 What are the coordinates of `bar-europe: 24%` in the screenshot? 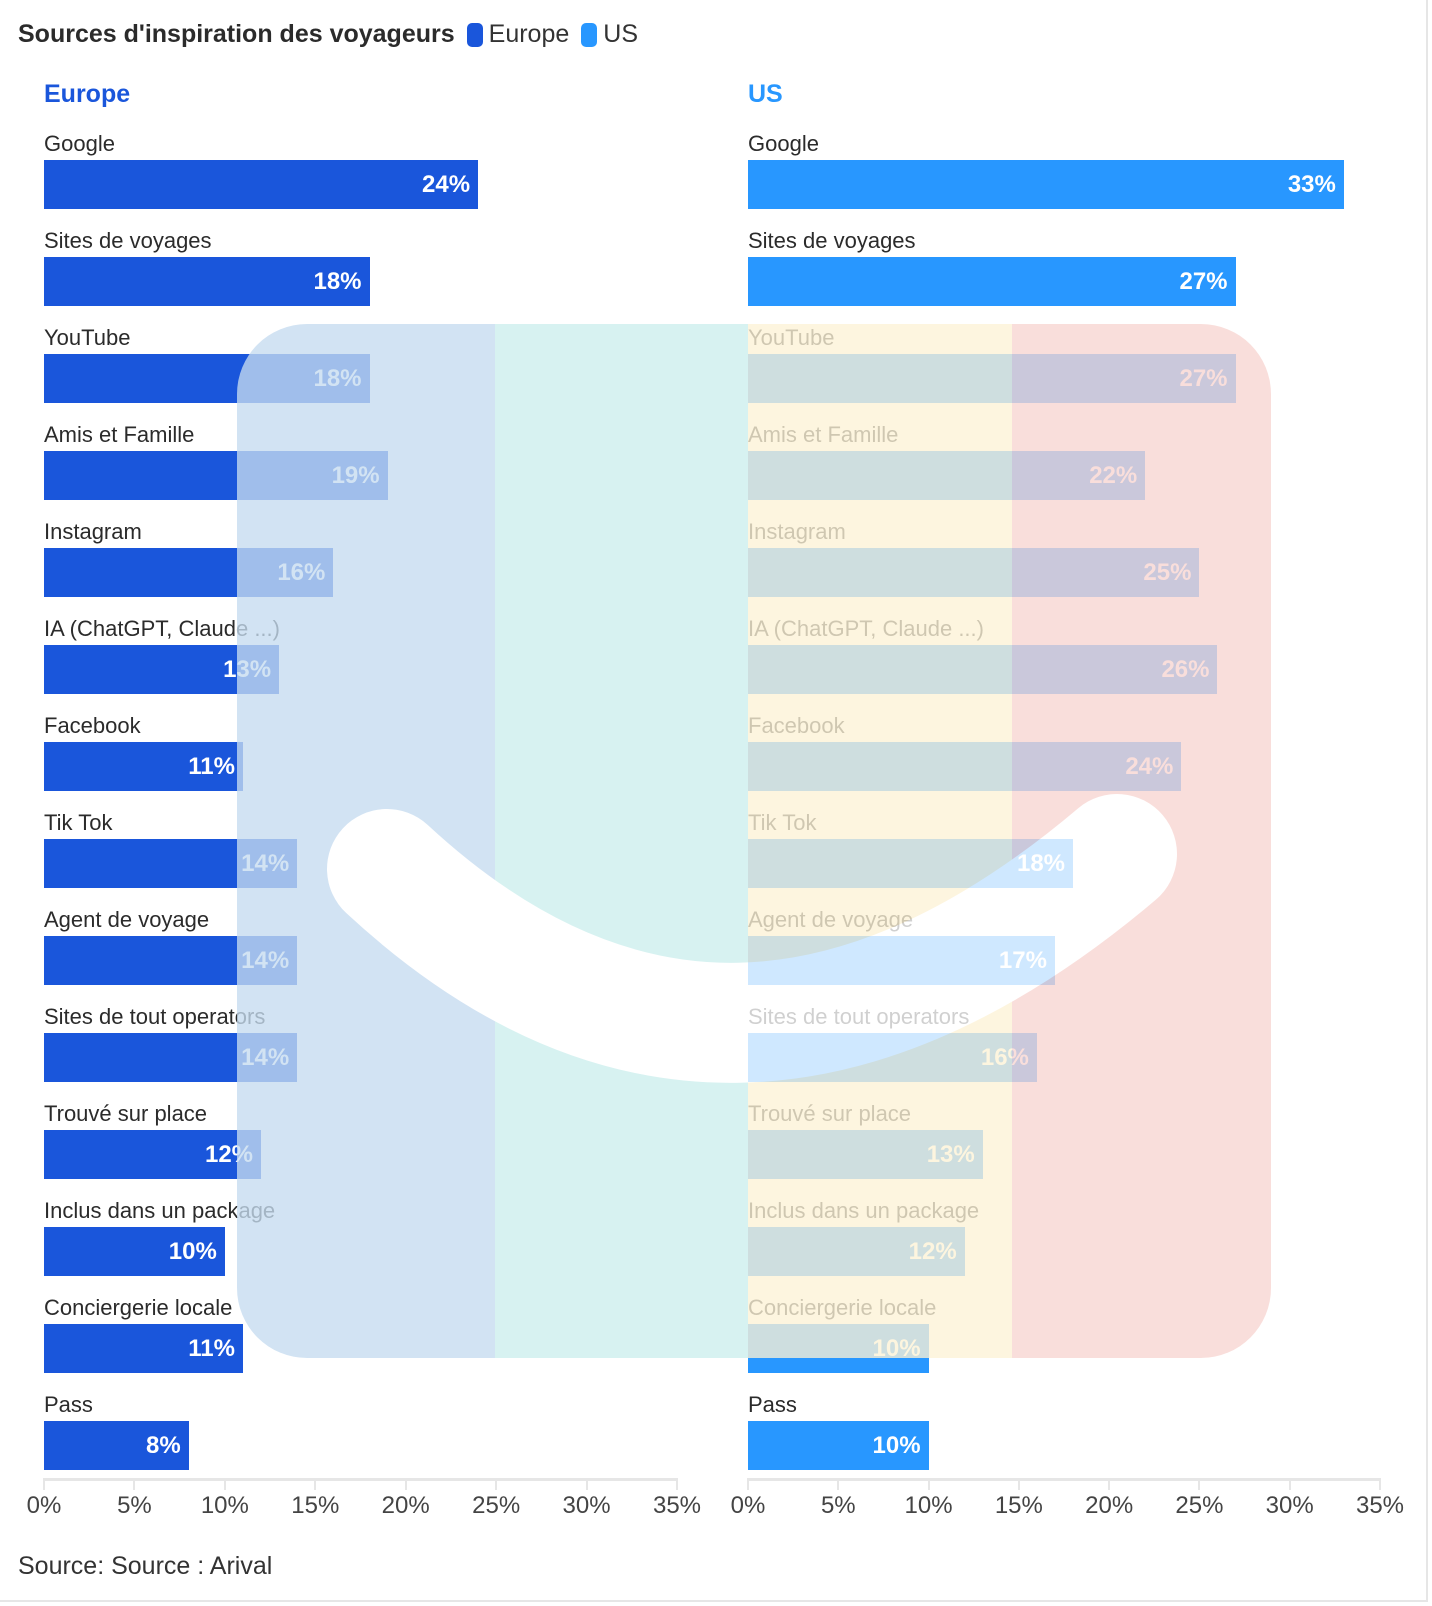 It's located at (261, 184).